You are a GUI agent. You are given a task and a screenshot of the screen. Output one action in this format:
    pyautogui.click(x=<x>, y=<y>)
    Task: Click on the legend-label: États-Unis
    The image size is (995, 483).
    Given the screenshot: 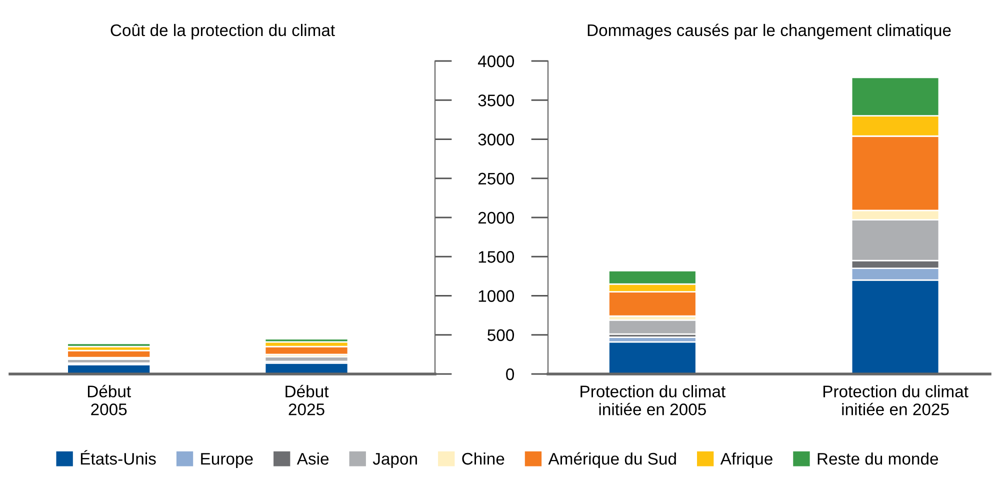 What is the action you would take?
    pyautogui.click(x=118, y=457)
    